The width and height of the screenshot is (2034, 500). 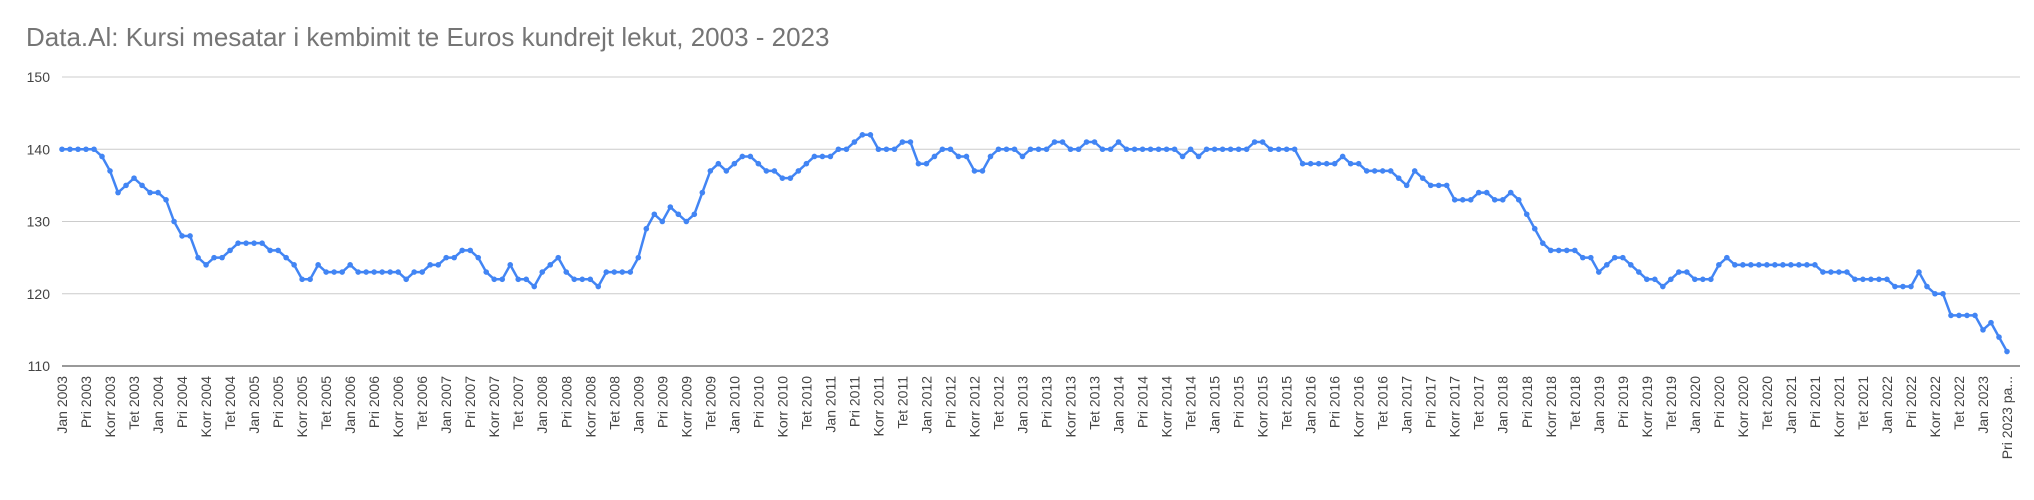 I want to click on x-tick-label: Korr 2006, so click(x=398, y=407).